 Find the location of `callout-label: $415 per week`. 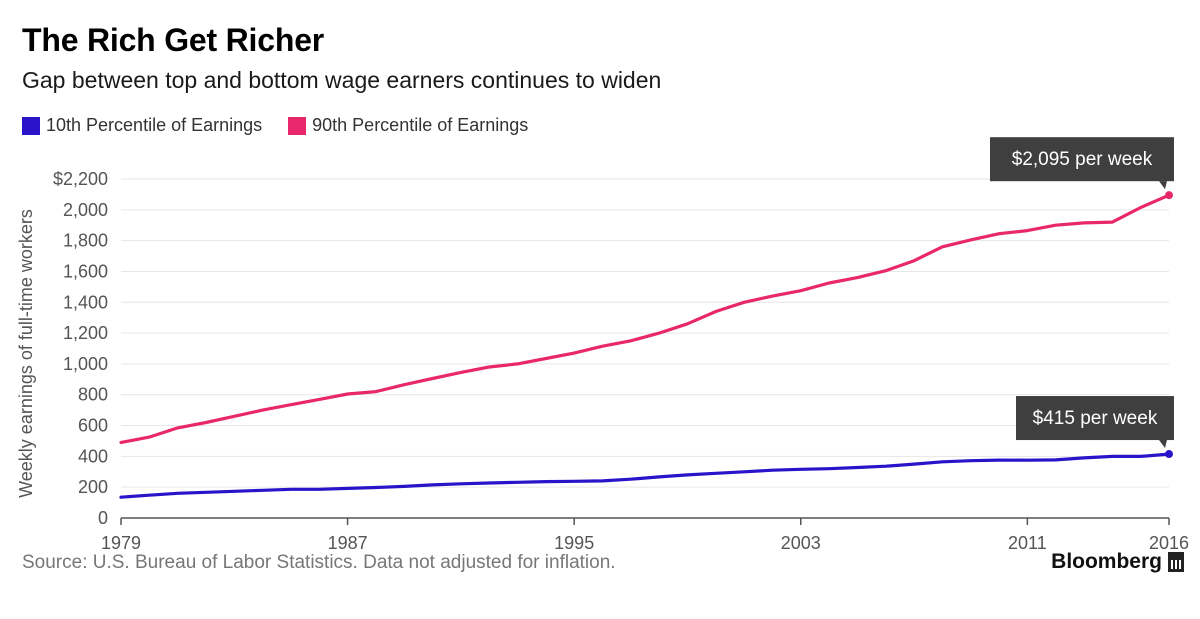

callout-label: $415 per week is located at coordinates (1095, 418).